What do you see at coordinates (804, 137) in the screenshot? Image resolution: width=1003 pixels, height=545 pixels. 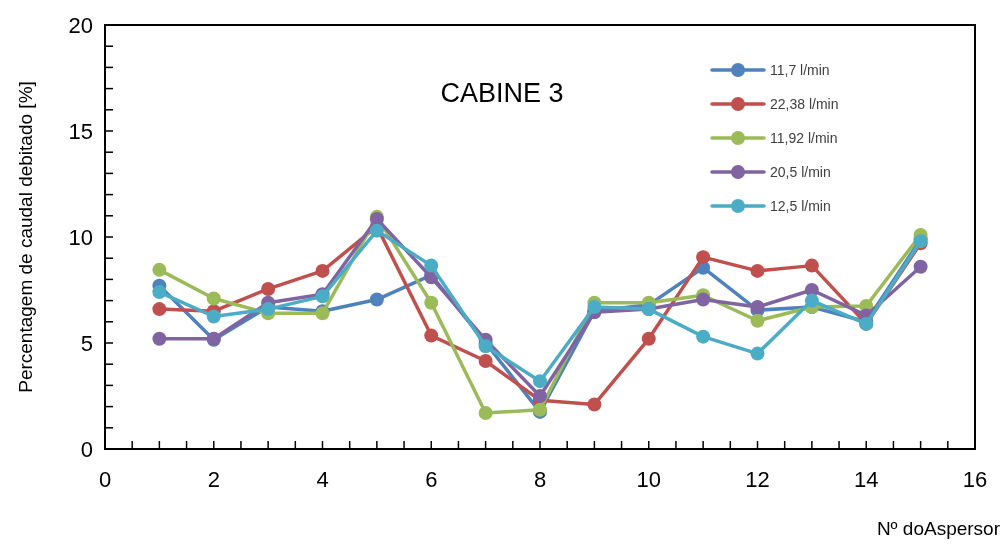 I see `legend-label: 11,92 l/min` at bounding box center [804, 137].